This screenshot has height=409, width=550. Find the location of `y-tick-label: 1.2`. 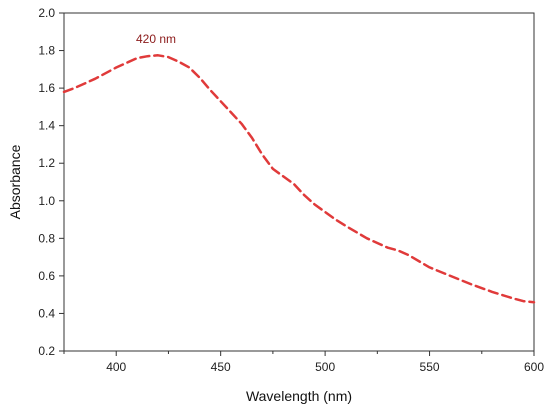

y-tick-label: 1.2 is located at coordinates (46, 163).